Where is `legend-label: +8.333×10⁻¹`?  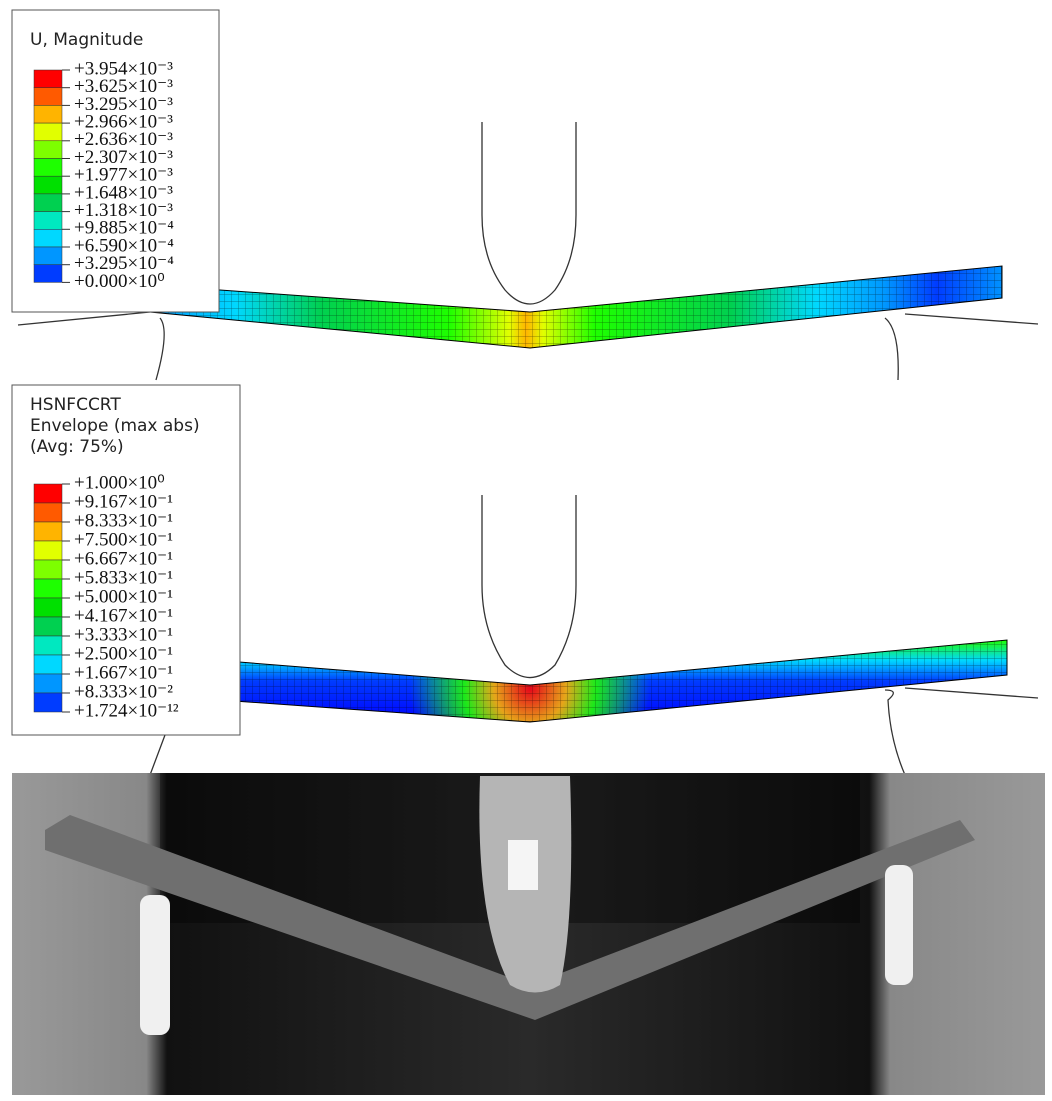 legend-label: +8.333×10⁻¹ is located at coordinates (123, 520).